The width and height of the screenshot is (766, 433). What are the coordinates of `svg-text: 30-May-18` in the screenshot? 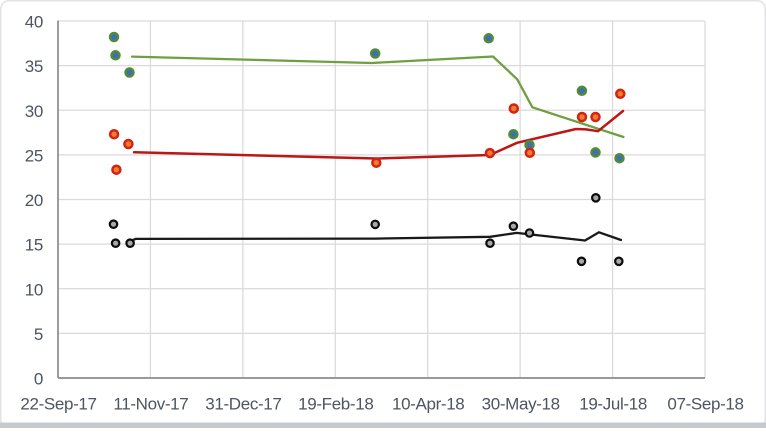 It's located at (521, 403).